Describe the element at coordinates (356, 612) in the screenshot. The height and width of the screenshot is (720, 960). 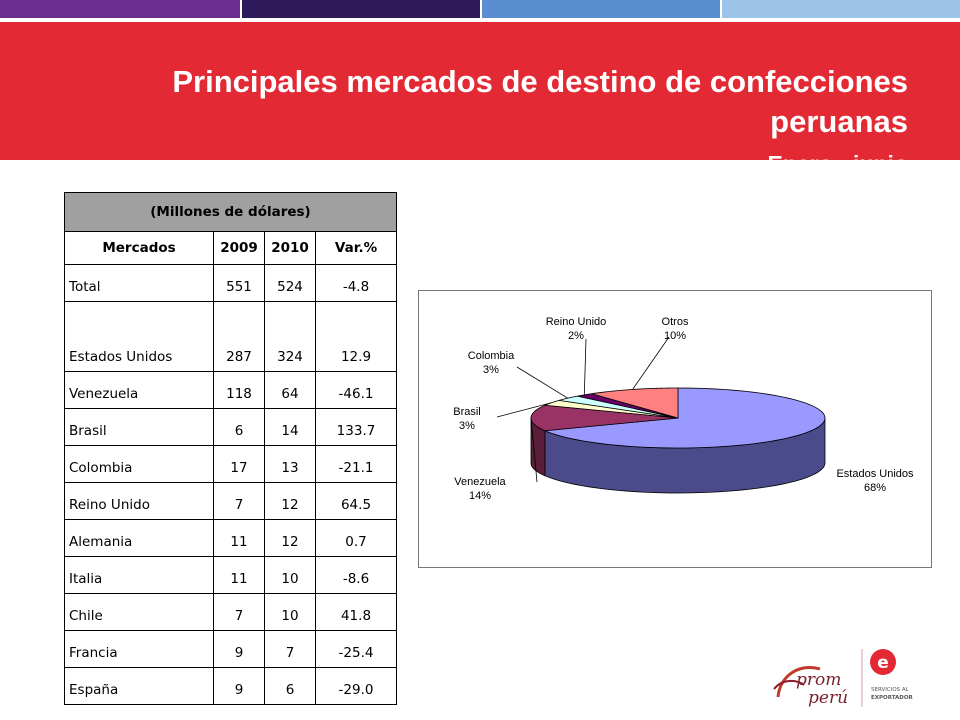
I see `value-cell: 41.8` at that location.